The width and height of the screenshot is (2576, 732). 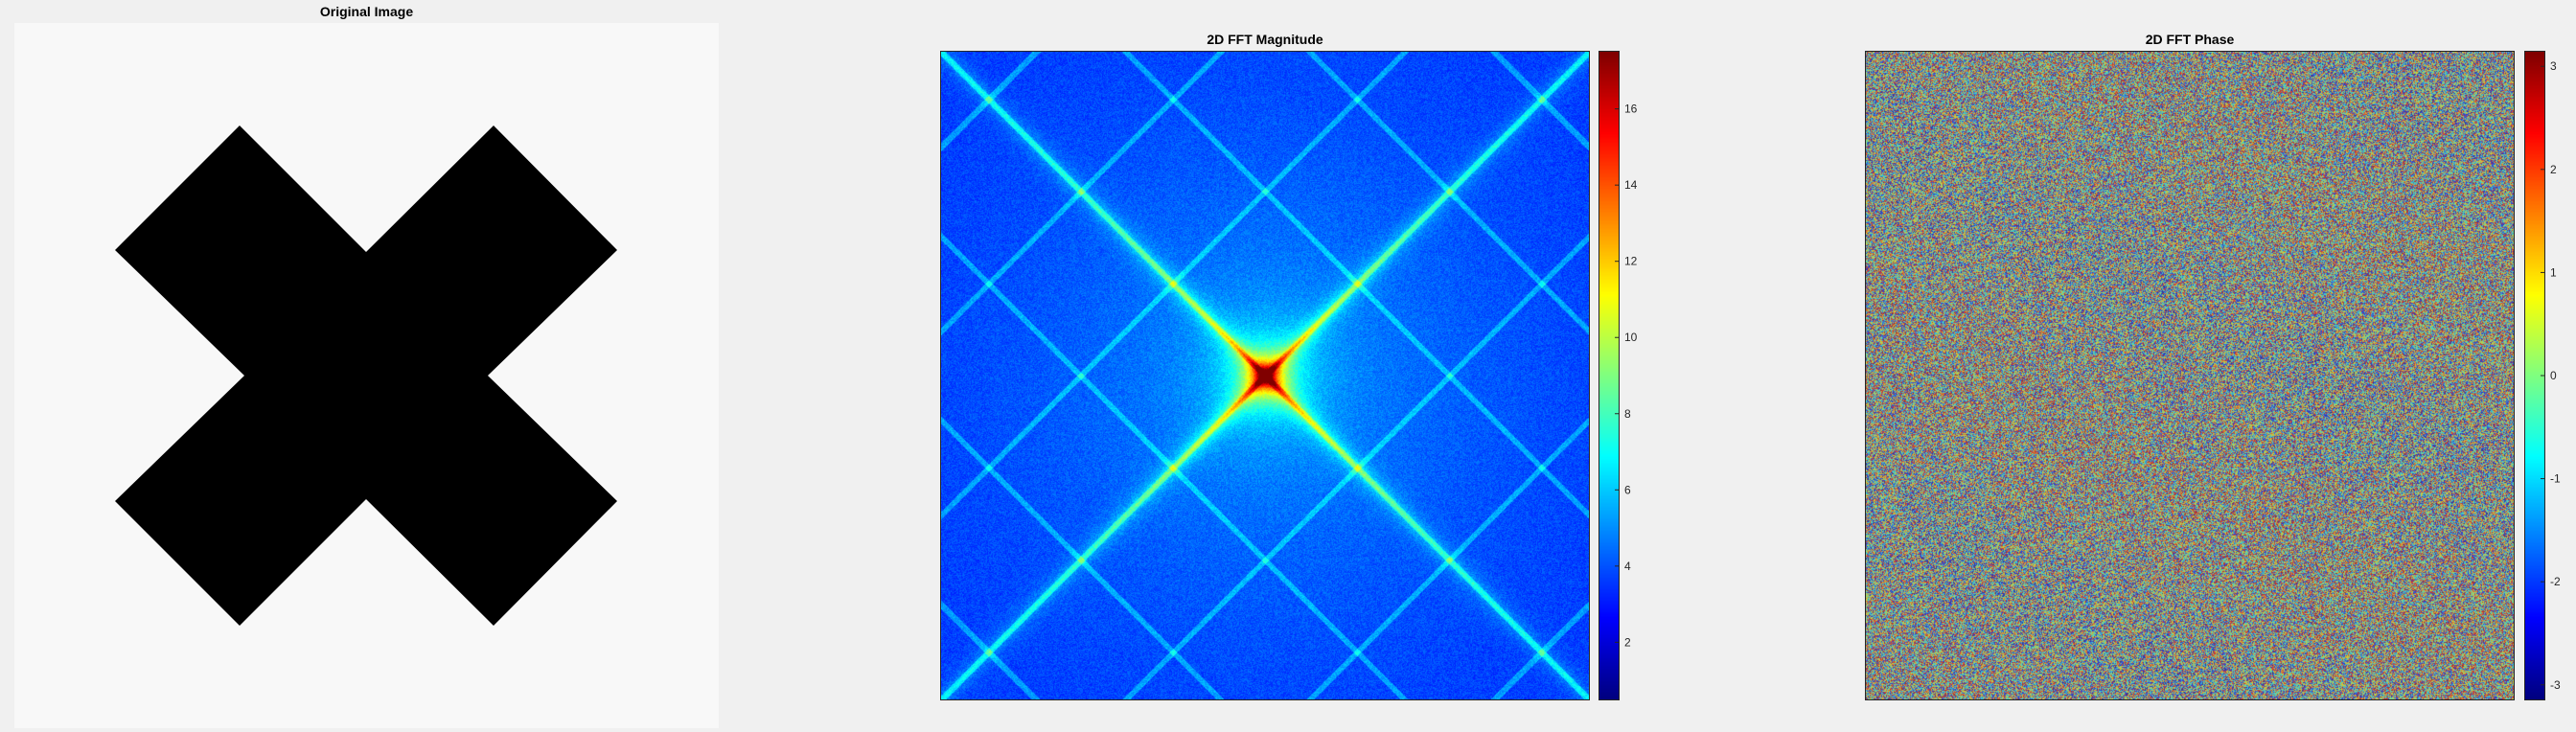 What do you see at coordinates (1631, 109) in the screenshot?
I see `magnitude-tick-label: 16` at bounding box center [1631, 109].